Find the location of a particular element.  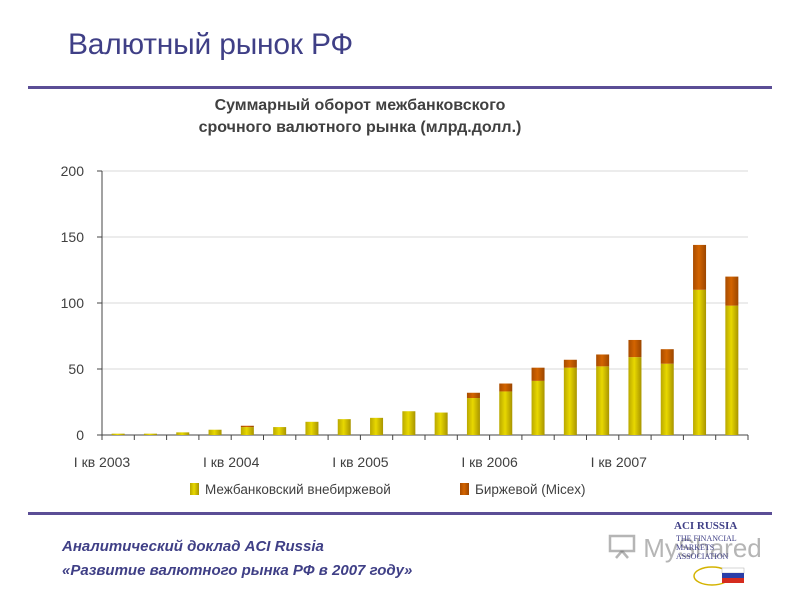

watermark-text: MyShared is located at coordinates (702, 548).